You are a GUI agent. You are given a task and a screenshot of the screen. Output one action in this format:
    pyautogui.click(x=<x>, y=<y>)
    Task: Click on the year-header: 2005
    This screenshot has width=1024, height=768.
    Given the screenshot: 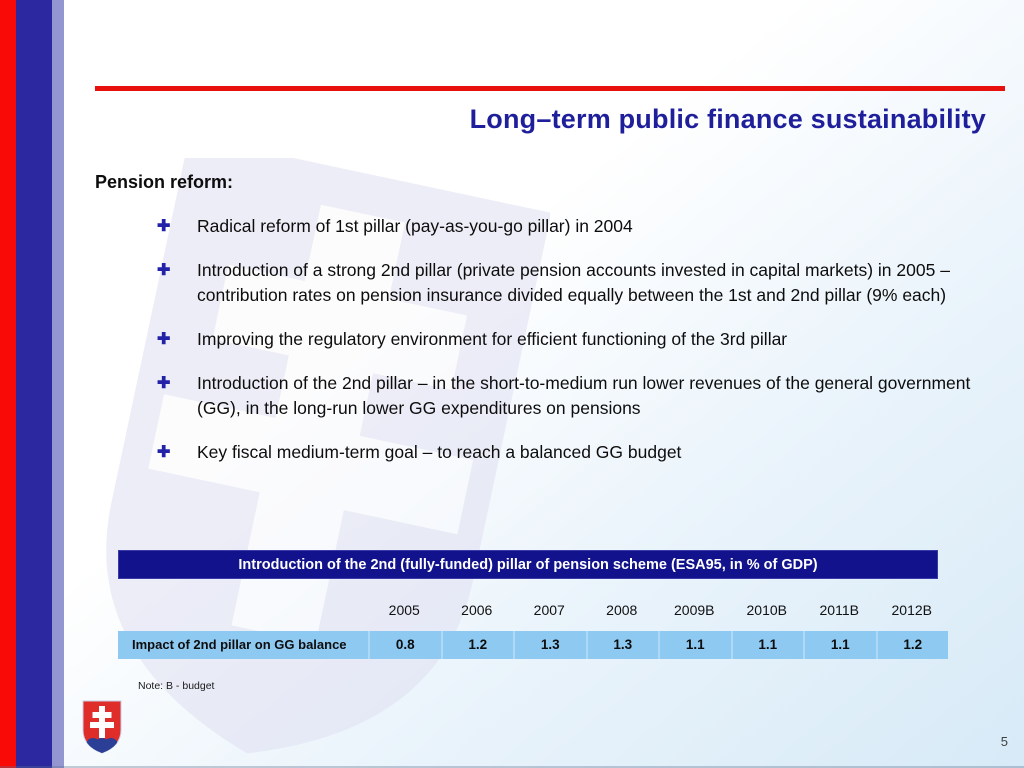 What is the action you would take?
    pyautogui.click(x=404, y=610)
    